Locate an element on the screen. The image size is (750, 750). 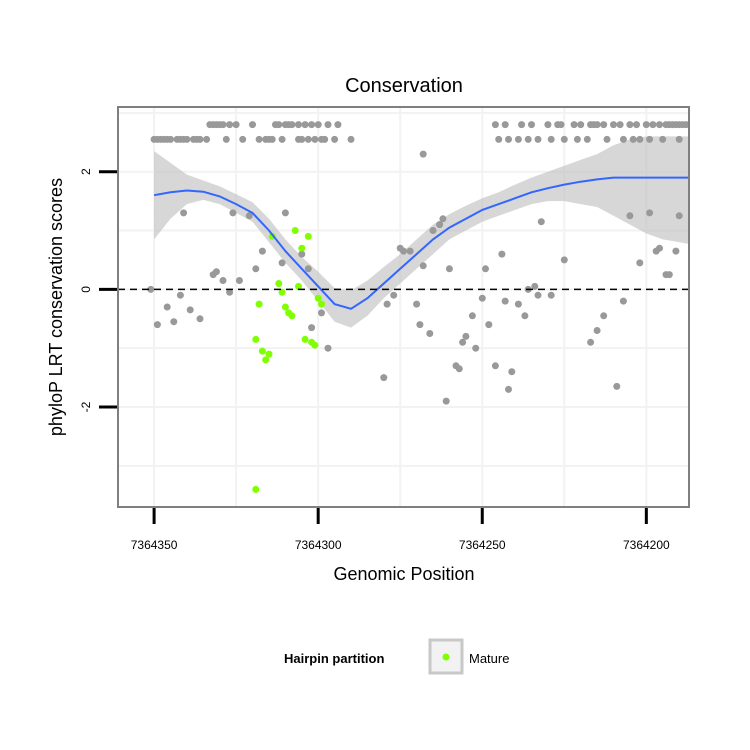
legend-label-mature: Mature is located at coordinates (489, 658).